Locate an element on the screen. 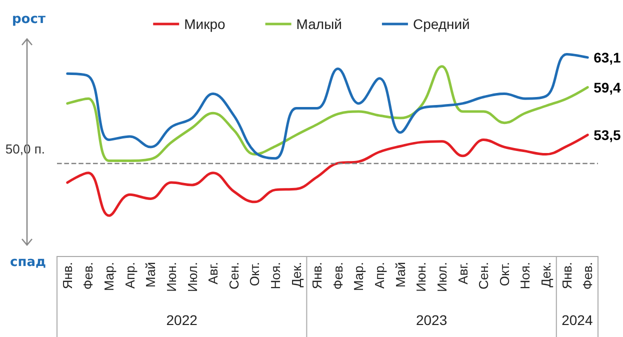  text: 2022 is located at coordinates (182, 320).